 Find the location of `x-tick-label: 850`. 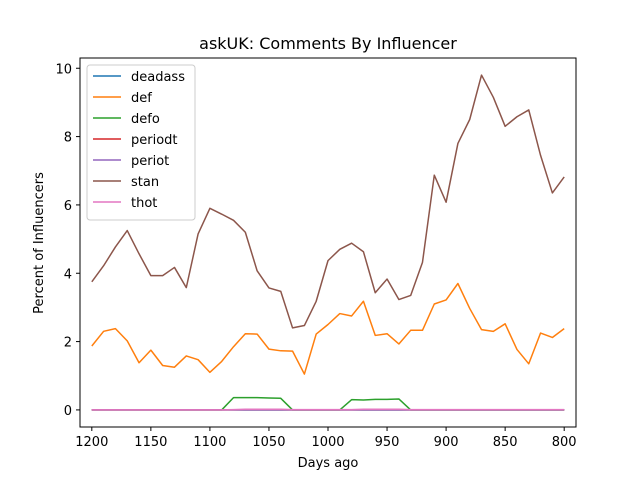

x-tick-label: 850 is located at coordinates (505, 442).